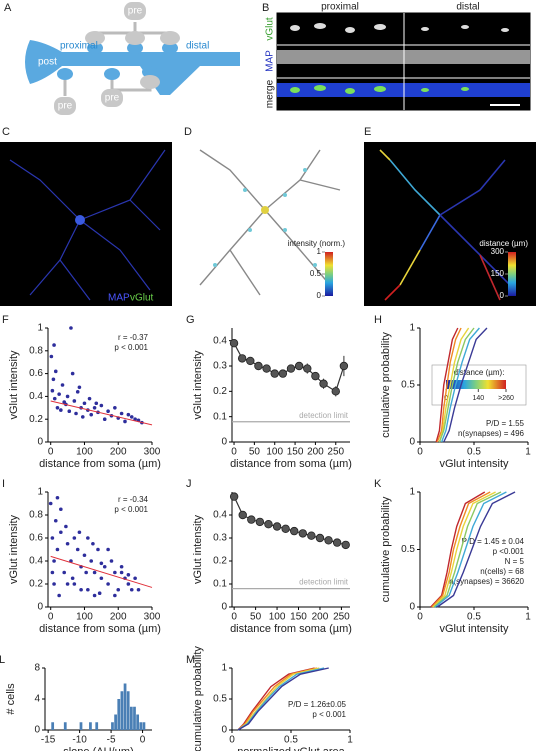  I want to click on neuron-distance, so click(445, 225).